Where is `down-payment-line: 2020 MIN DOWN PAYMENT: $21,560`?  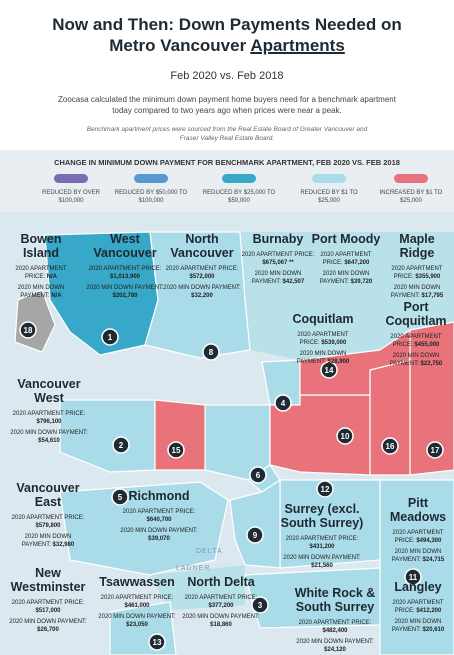
down-payment-line: 2020 MIN DOWN PAYMENT: $21,560 is located at coordinates (322, 562).